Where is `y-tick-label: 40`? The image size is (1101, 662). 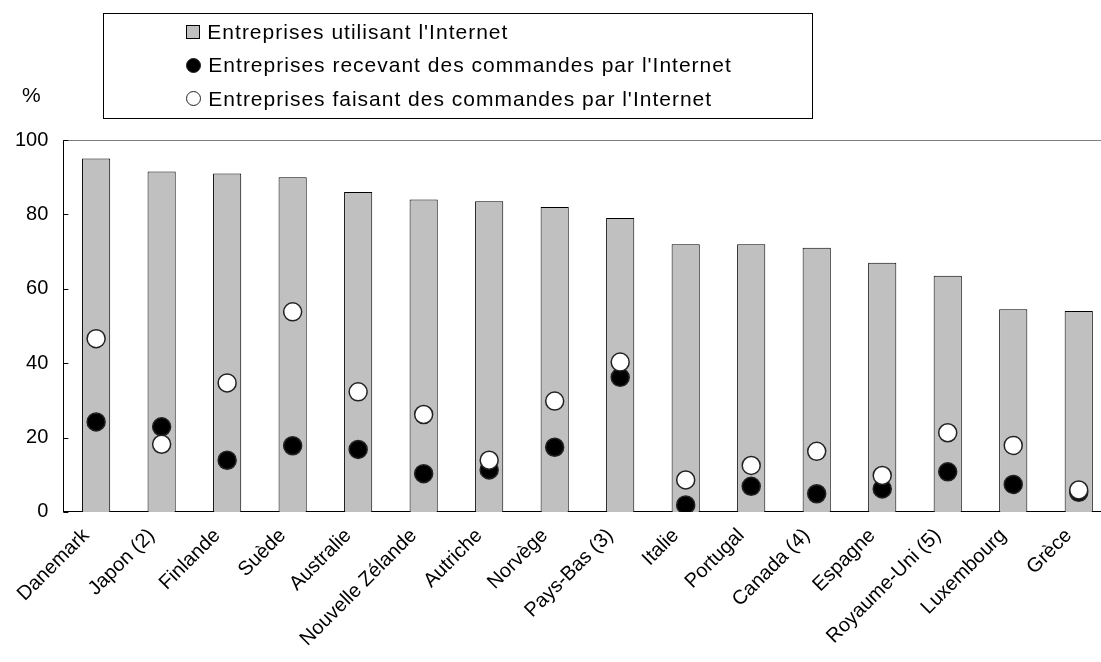 y-tick-label: 40 is located at coordinates (37, 361).